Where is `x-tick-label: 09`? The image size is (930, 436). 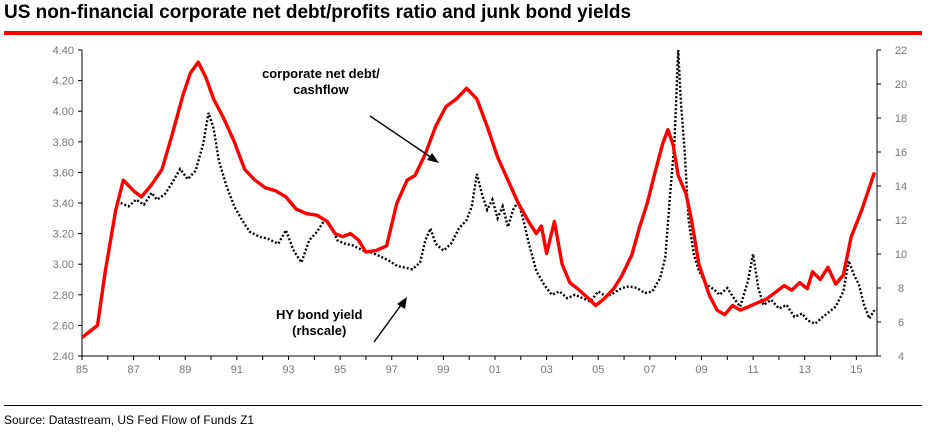
x-tick-label: 09 is located at coordinates (701, 370).